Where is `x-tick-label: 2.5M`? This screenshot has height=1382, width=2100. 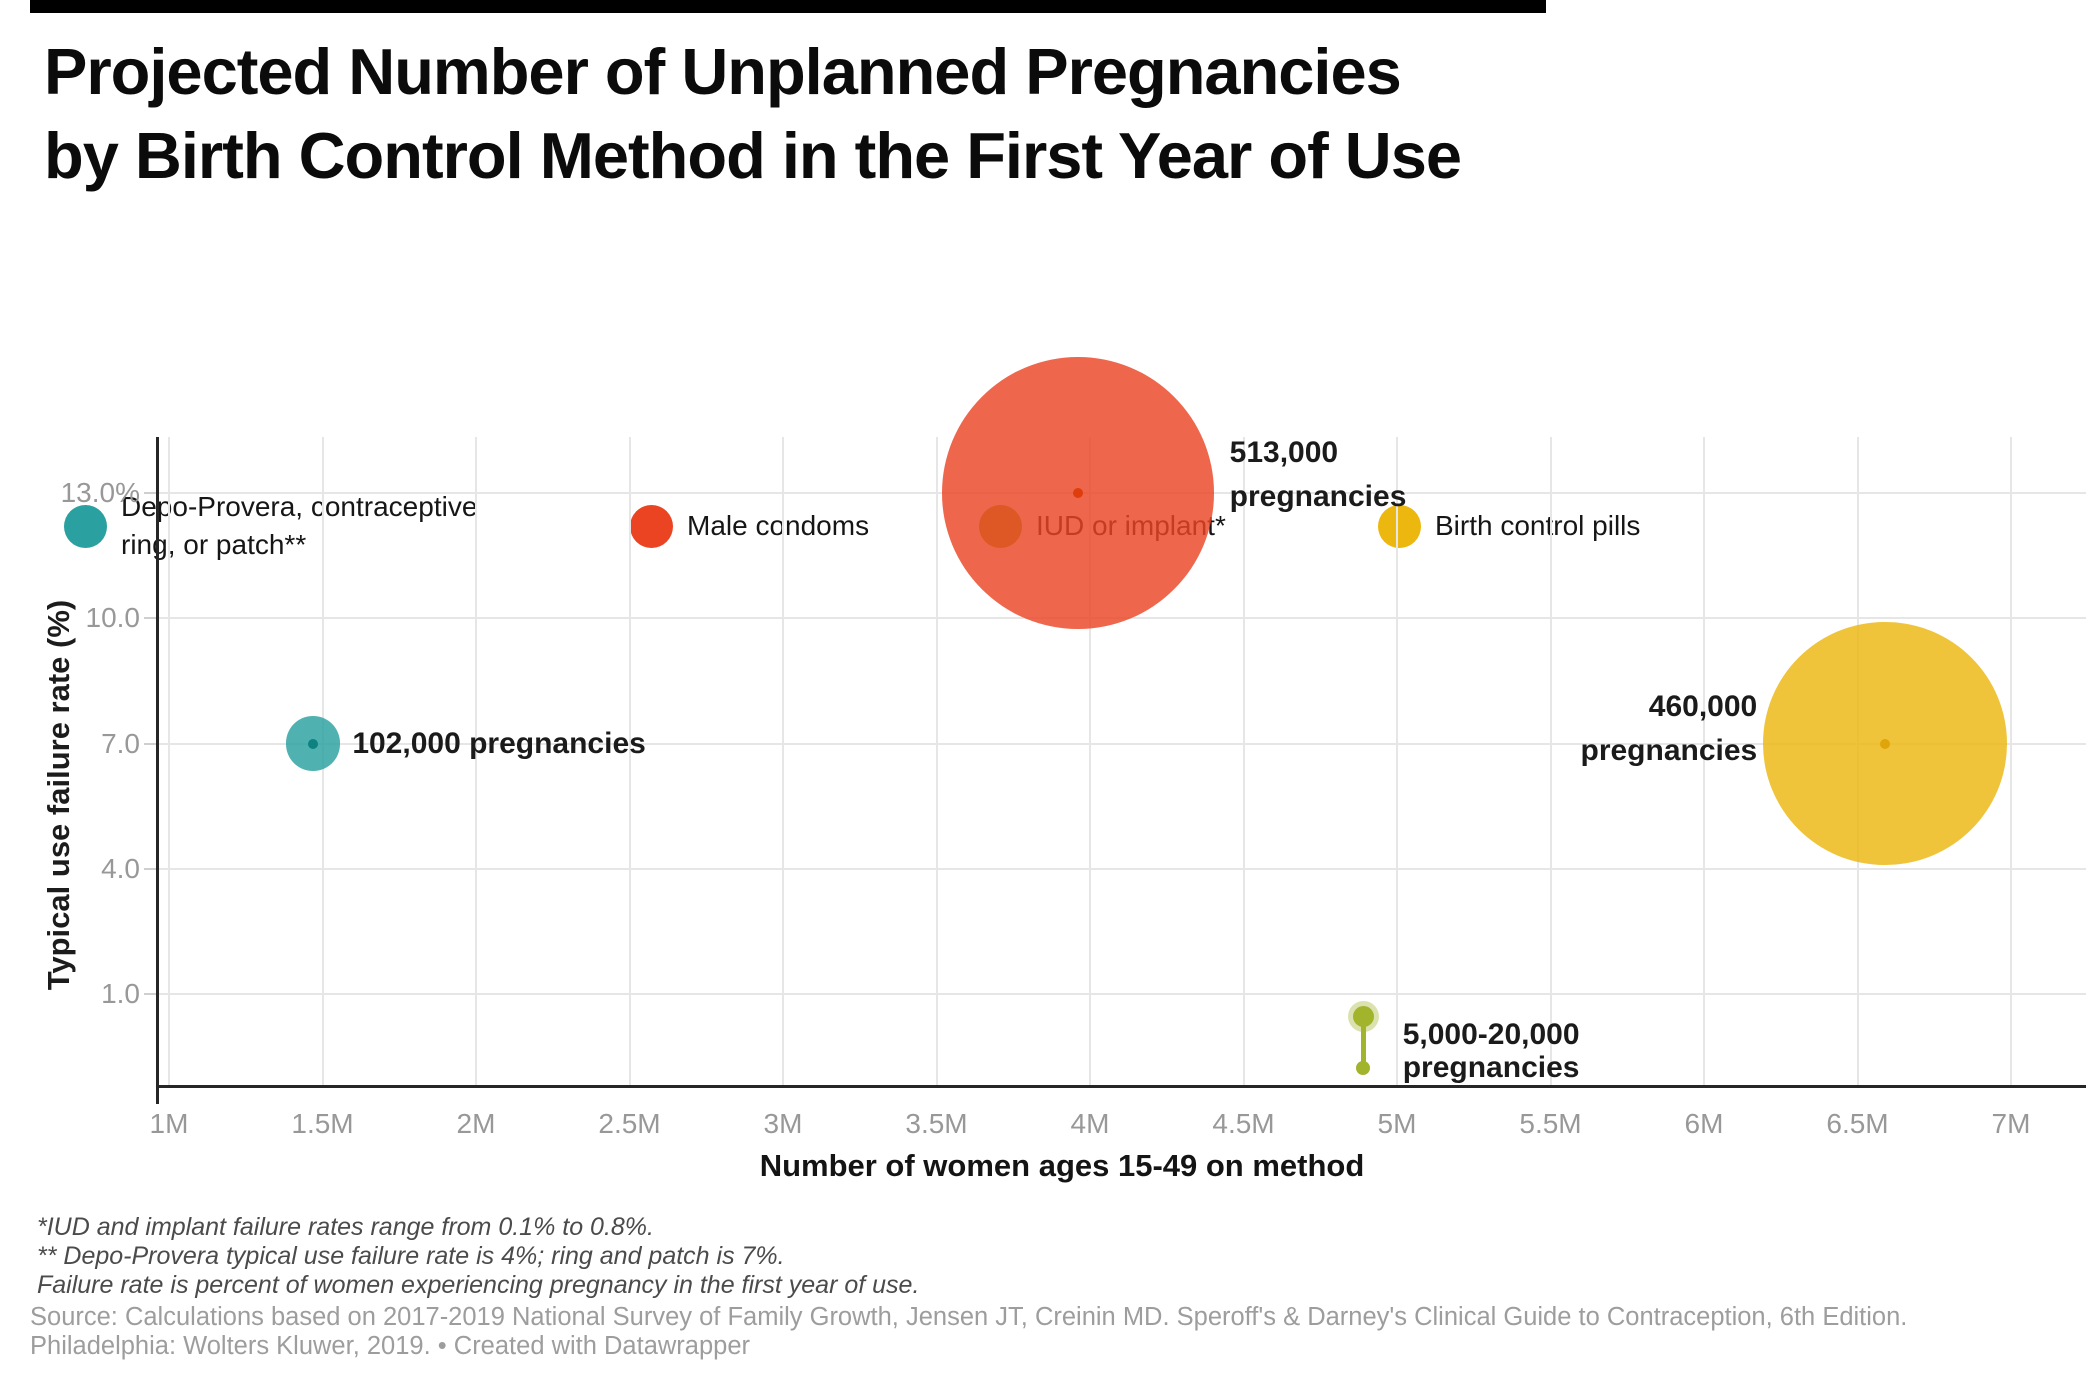 x-tick-label: 2.5M is located at coordinates (629, 1123).